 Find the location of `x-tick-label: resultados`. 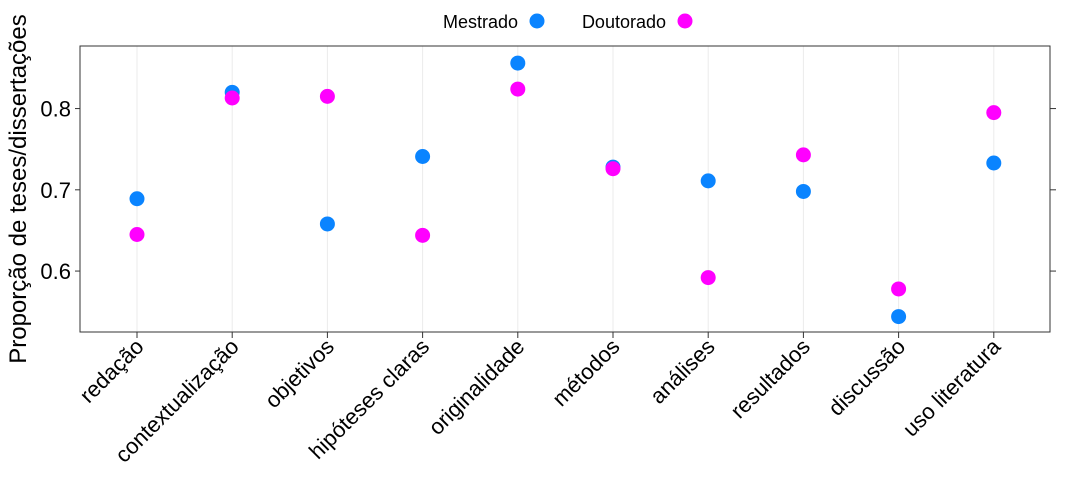

x-tick-label: resultados is located at coordinates (769, 378).